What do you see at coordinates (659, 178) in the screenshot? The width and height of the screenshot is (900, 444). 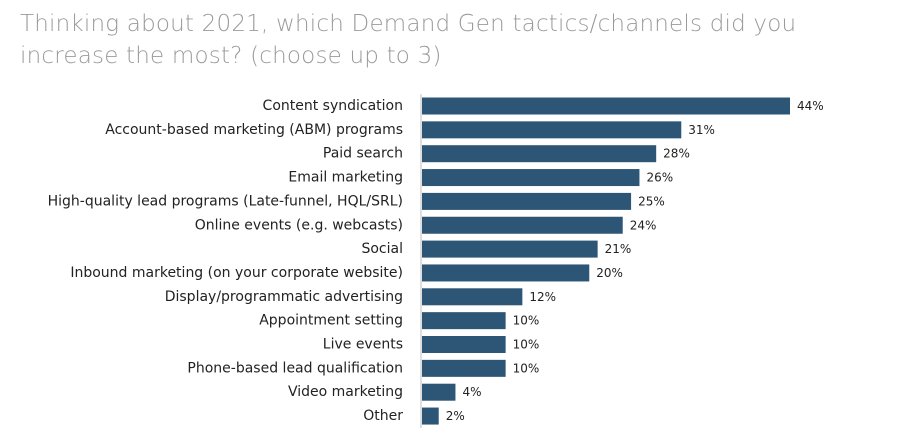 I see `value-label: 26%` at bounding box center [659, 178].